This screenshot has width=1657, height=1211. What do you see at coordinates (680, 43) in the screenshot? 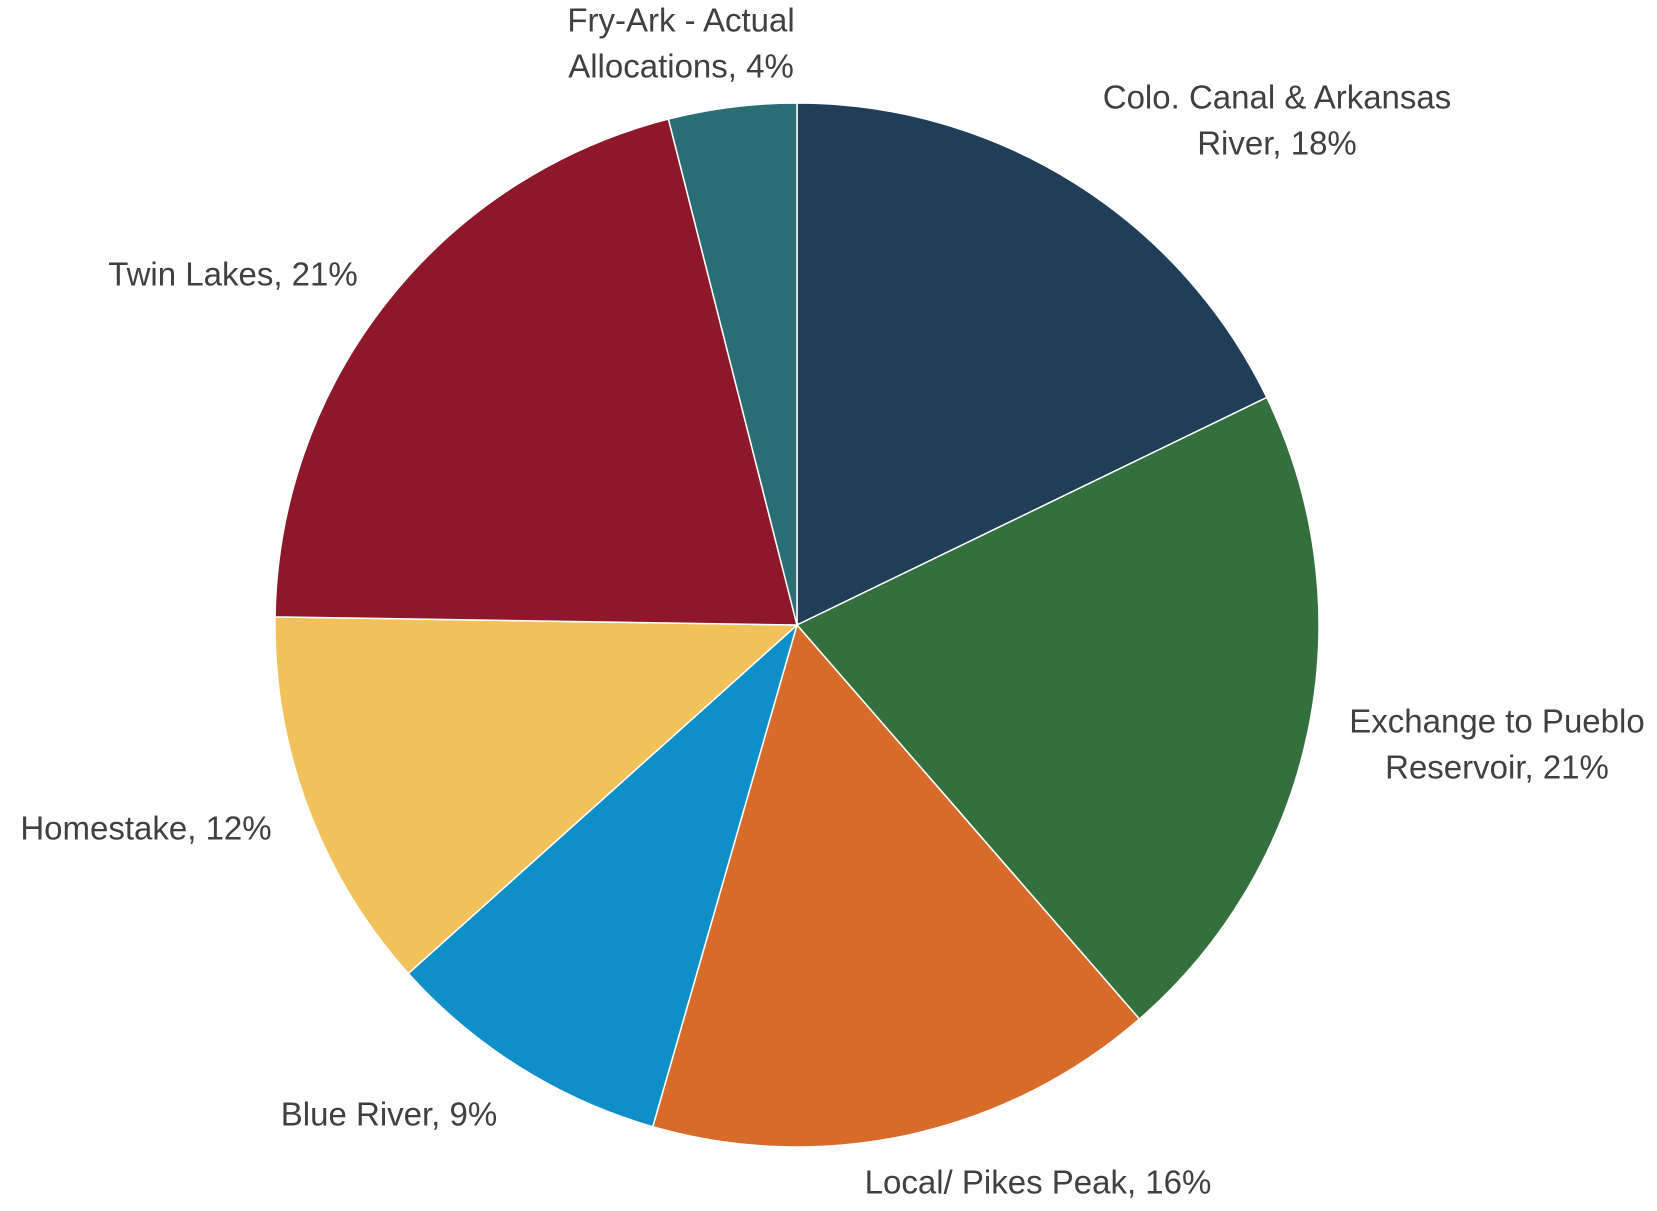
I see `slice-label-fry-ark-actual-allocations: Fry-Ark - Actual Allocations, 4%` at bounding box center [680, 43].